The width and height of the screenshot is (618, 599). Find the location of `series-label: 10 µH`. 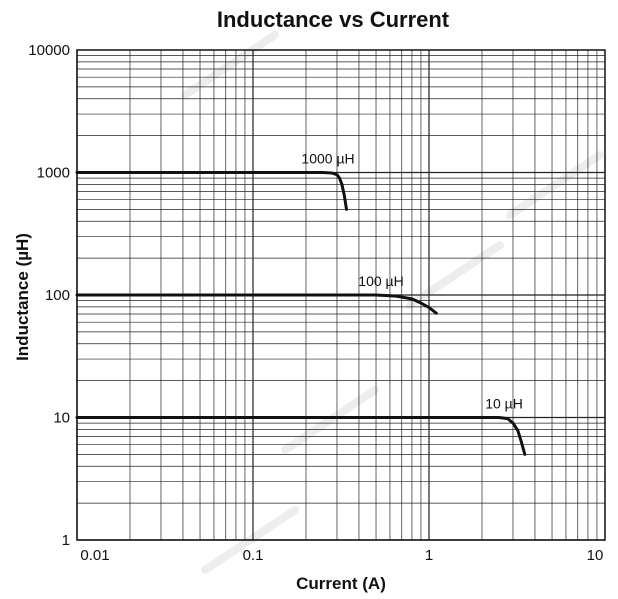

series-label: 10 µH is located at coordinates (504, 404).